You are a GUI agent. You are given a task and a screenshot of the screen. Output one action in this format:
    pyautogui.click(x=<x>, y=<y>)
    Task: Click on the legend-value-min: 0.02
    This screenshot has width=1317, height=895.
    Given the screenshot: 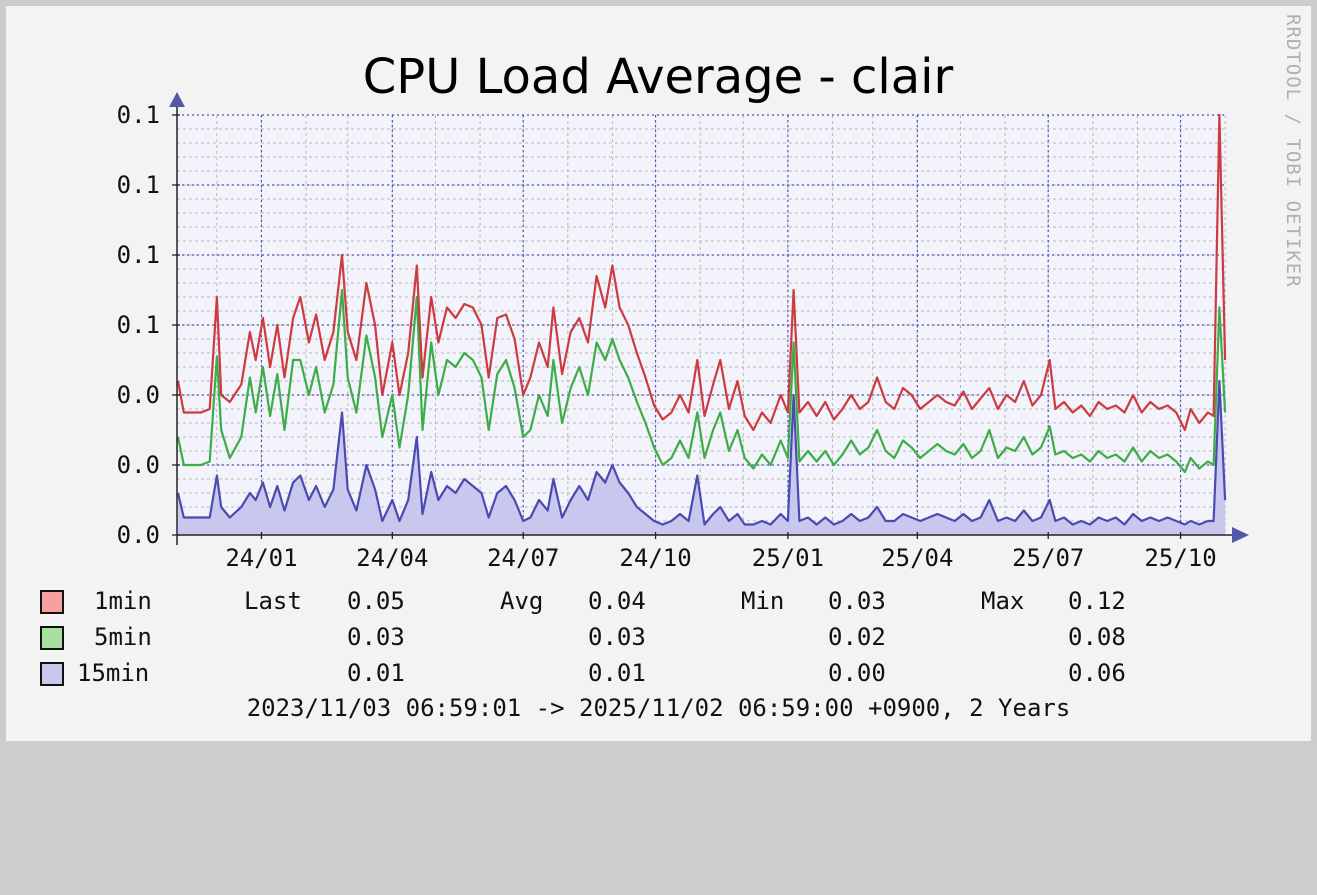 What is the action you would take?
    pyautogui.click(x=857, y=637)
    